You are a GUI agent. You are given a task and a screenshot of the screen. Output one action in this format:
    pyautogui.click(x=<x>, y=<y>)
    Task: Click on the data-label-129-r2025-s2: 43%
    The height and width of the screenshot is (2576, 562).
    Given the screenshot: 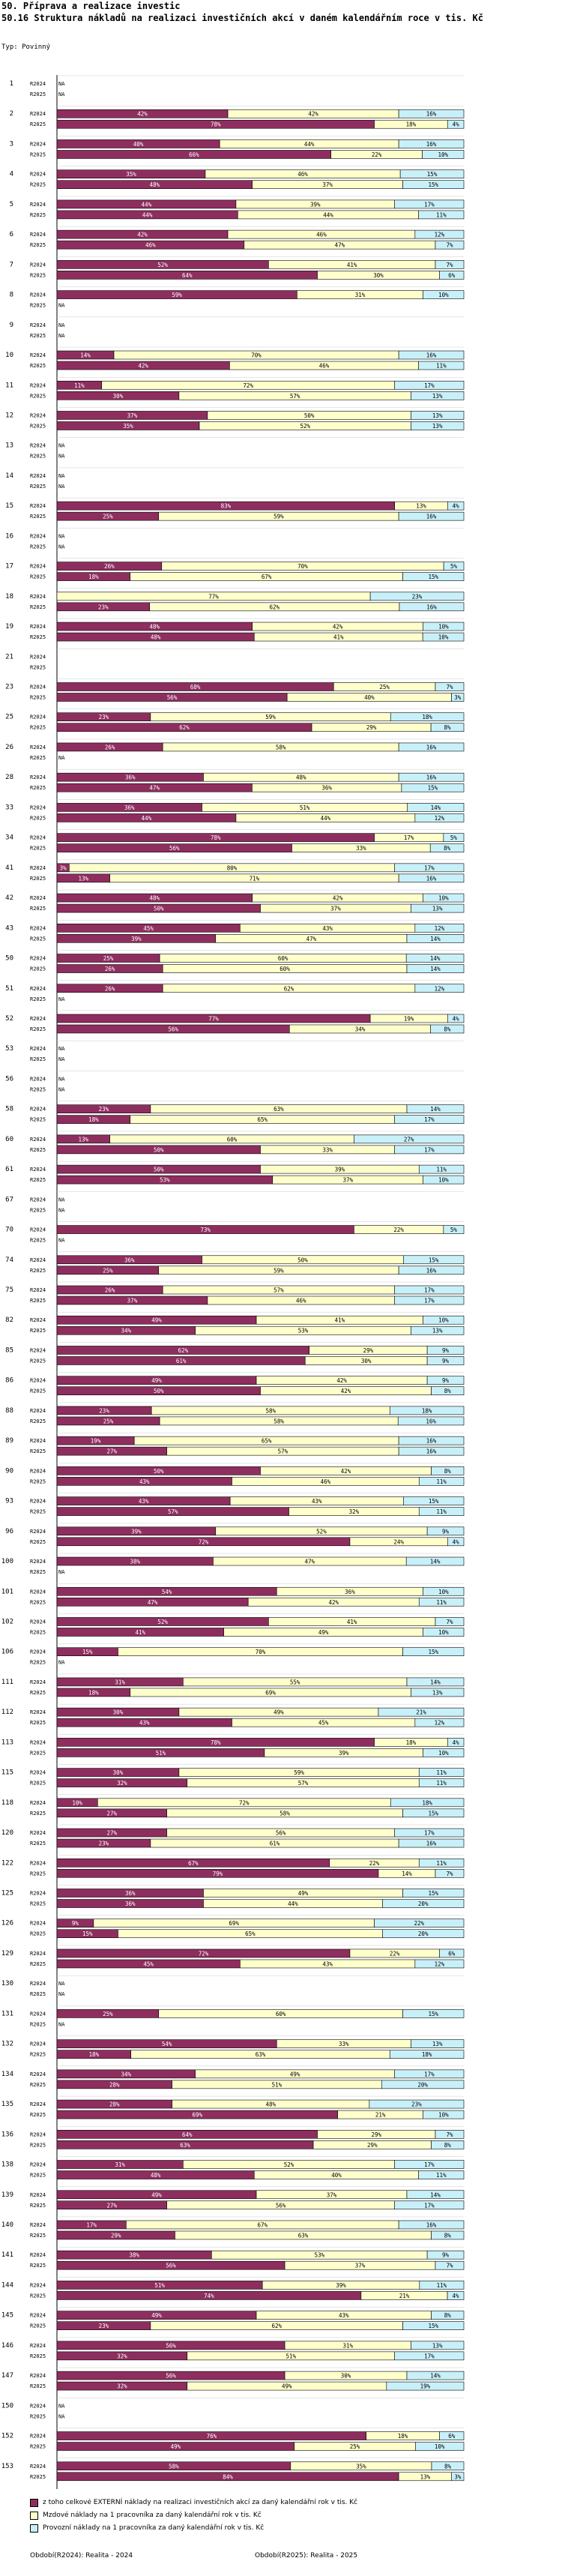 What is the action you would take?
    pyautogui.click(x=327, y=1963)
    